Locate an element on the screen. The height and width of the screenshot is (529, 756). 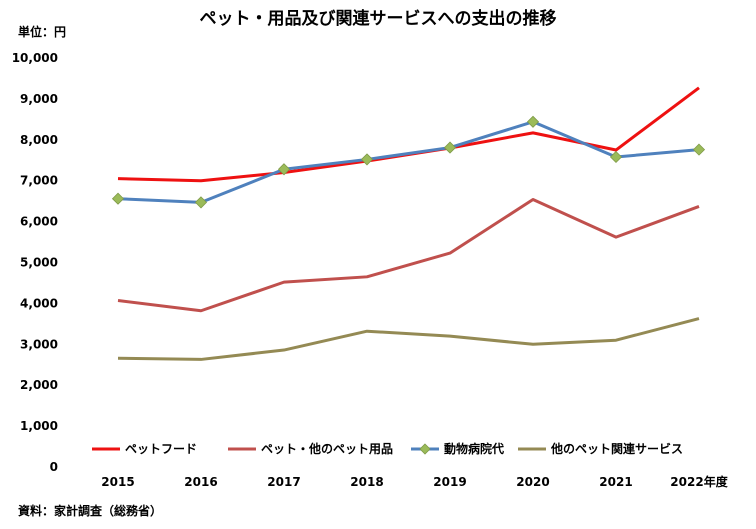
y-tick-label: 5,000 is located at coordinates (39, 263).